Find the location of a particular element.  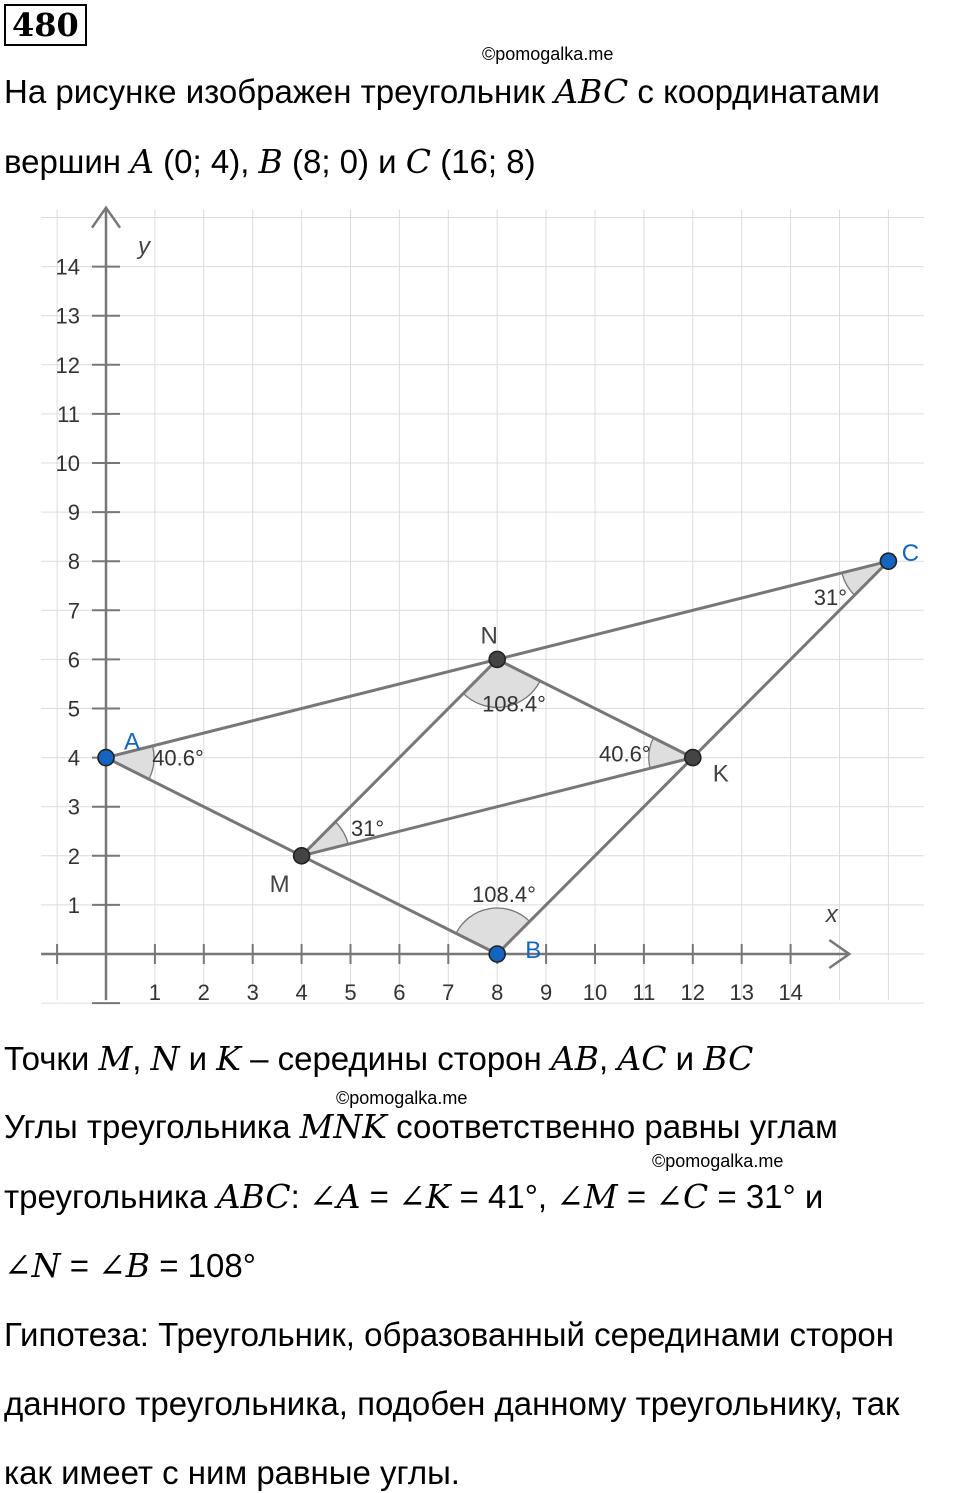

intro-line-2: вершин A (0; 4), B (8; 0) и C (16; 8) is located at coordinates (270, 162).